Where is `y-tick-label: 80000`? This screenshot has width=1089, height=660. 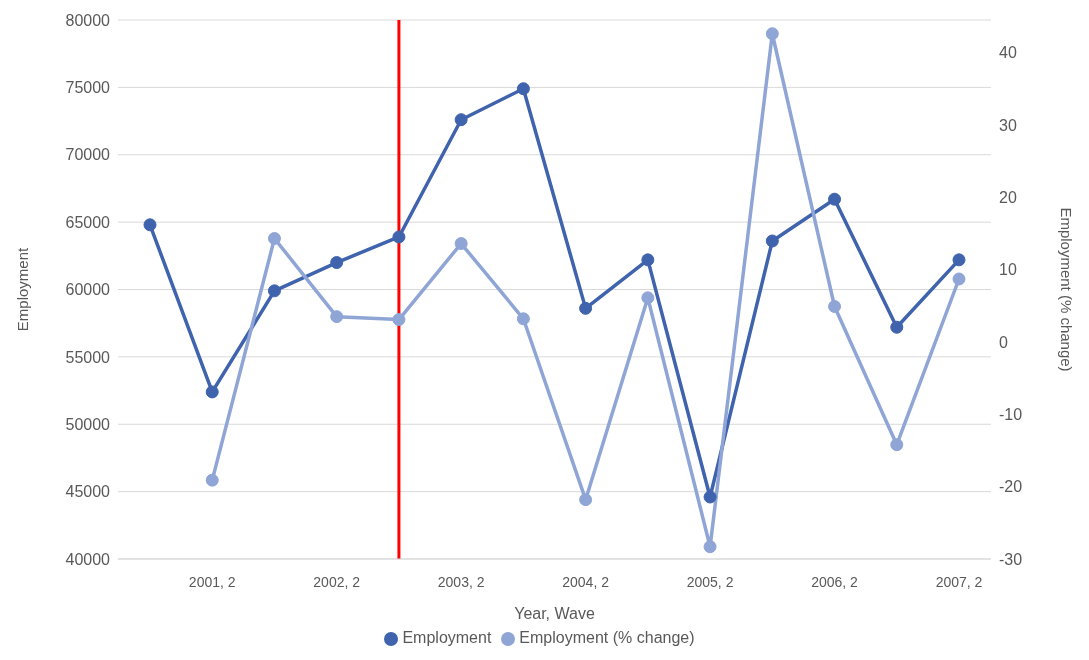
y-tick-label: 80000 is located at coordinates (88, 20).